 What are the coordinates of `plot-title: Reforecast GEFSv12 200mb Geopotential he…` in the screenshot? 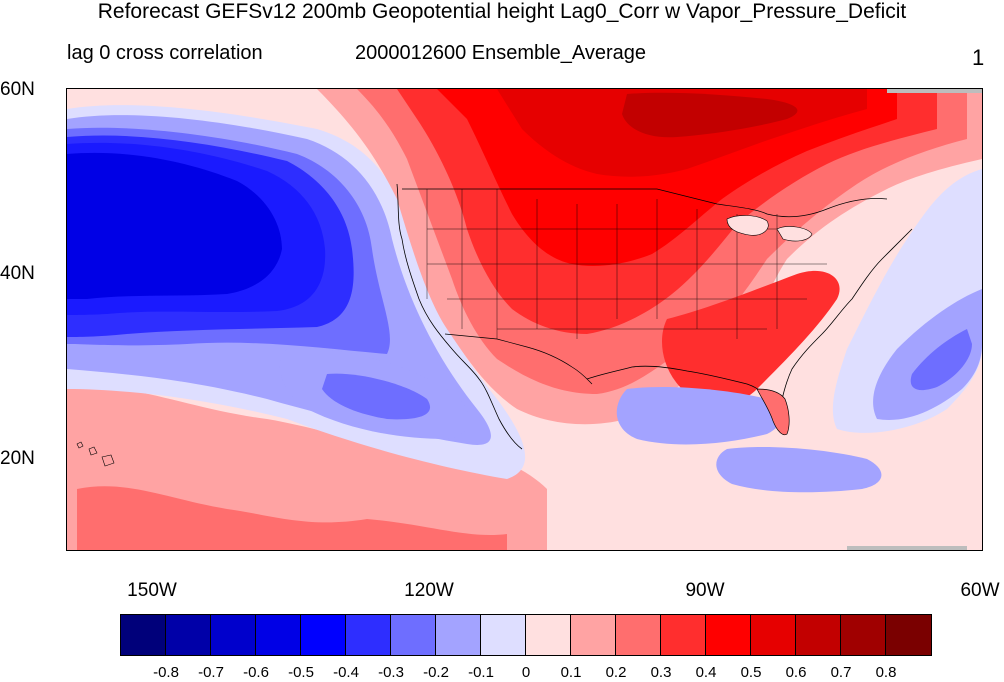 It's located at (502, 11).